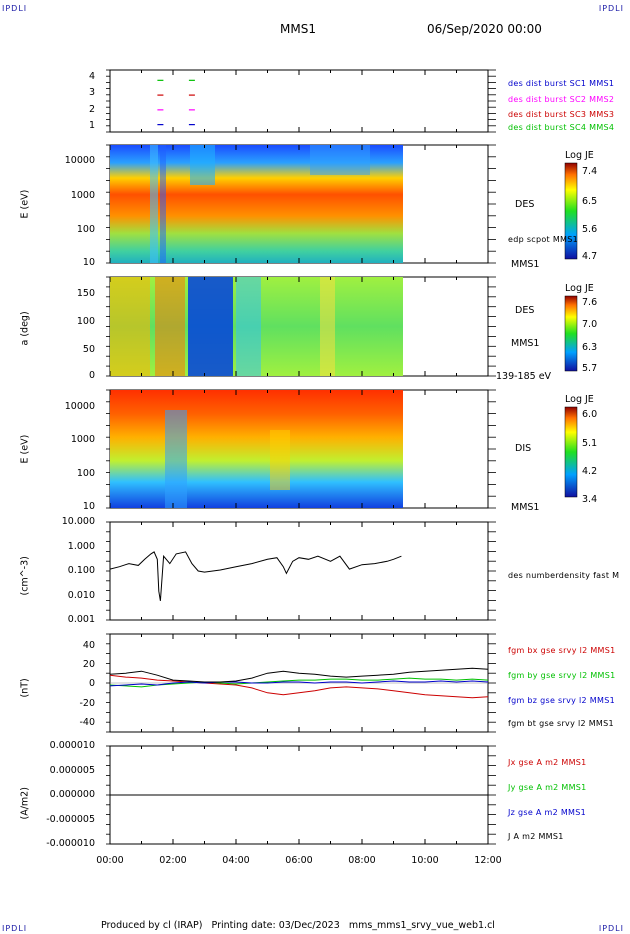 This screenshot has width=630, height=934. I want to click on des-pitch-ytick-0: 0, so click(91, 375).